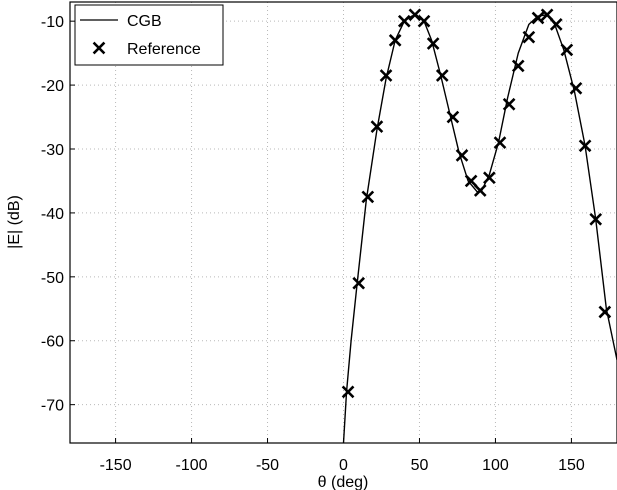  I want to click on legend-label-cgb: CGB, so click(144, 21).